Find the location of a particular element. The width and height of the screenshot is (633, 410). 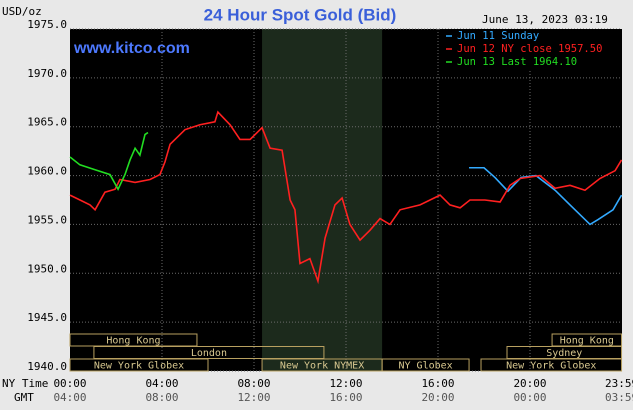

x-tick-label: 16:00 is located at coordinates (437, 383).